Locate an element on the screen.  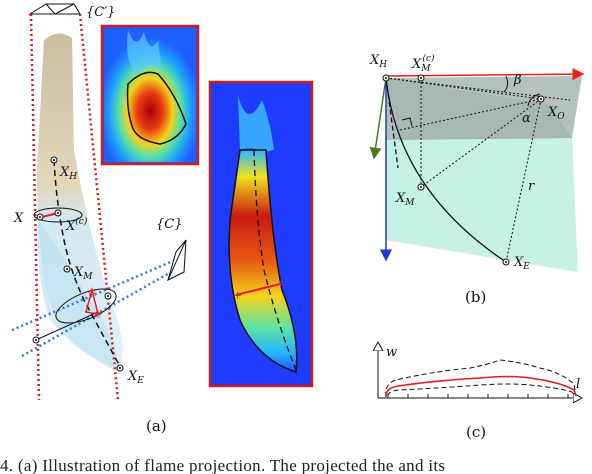
beta-arc is located at coordinates (506, 84).